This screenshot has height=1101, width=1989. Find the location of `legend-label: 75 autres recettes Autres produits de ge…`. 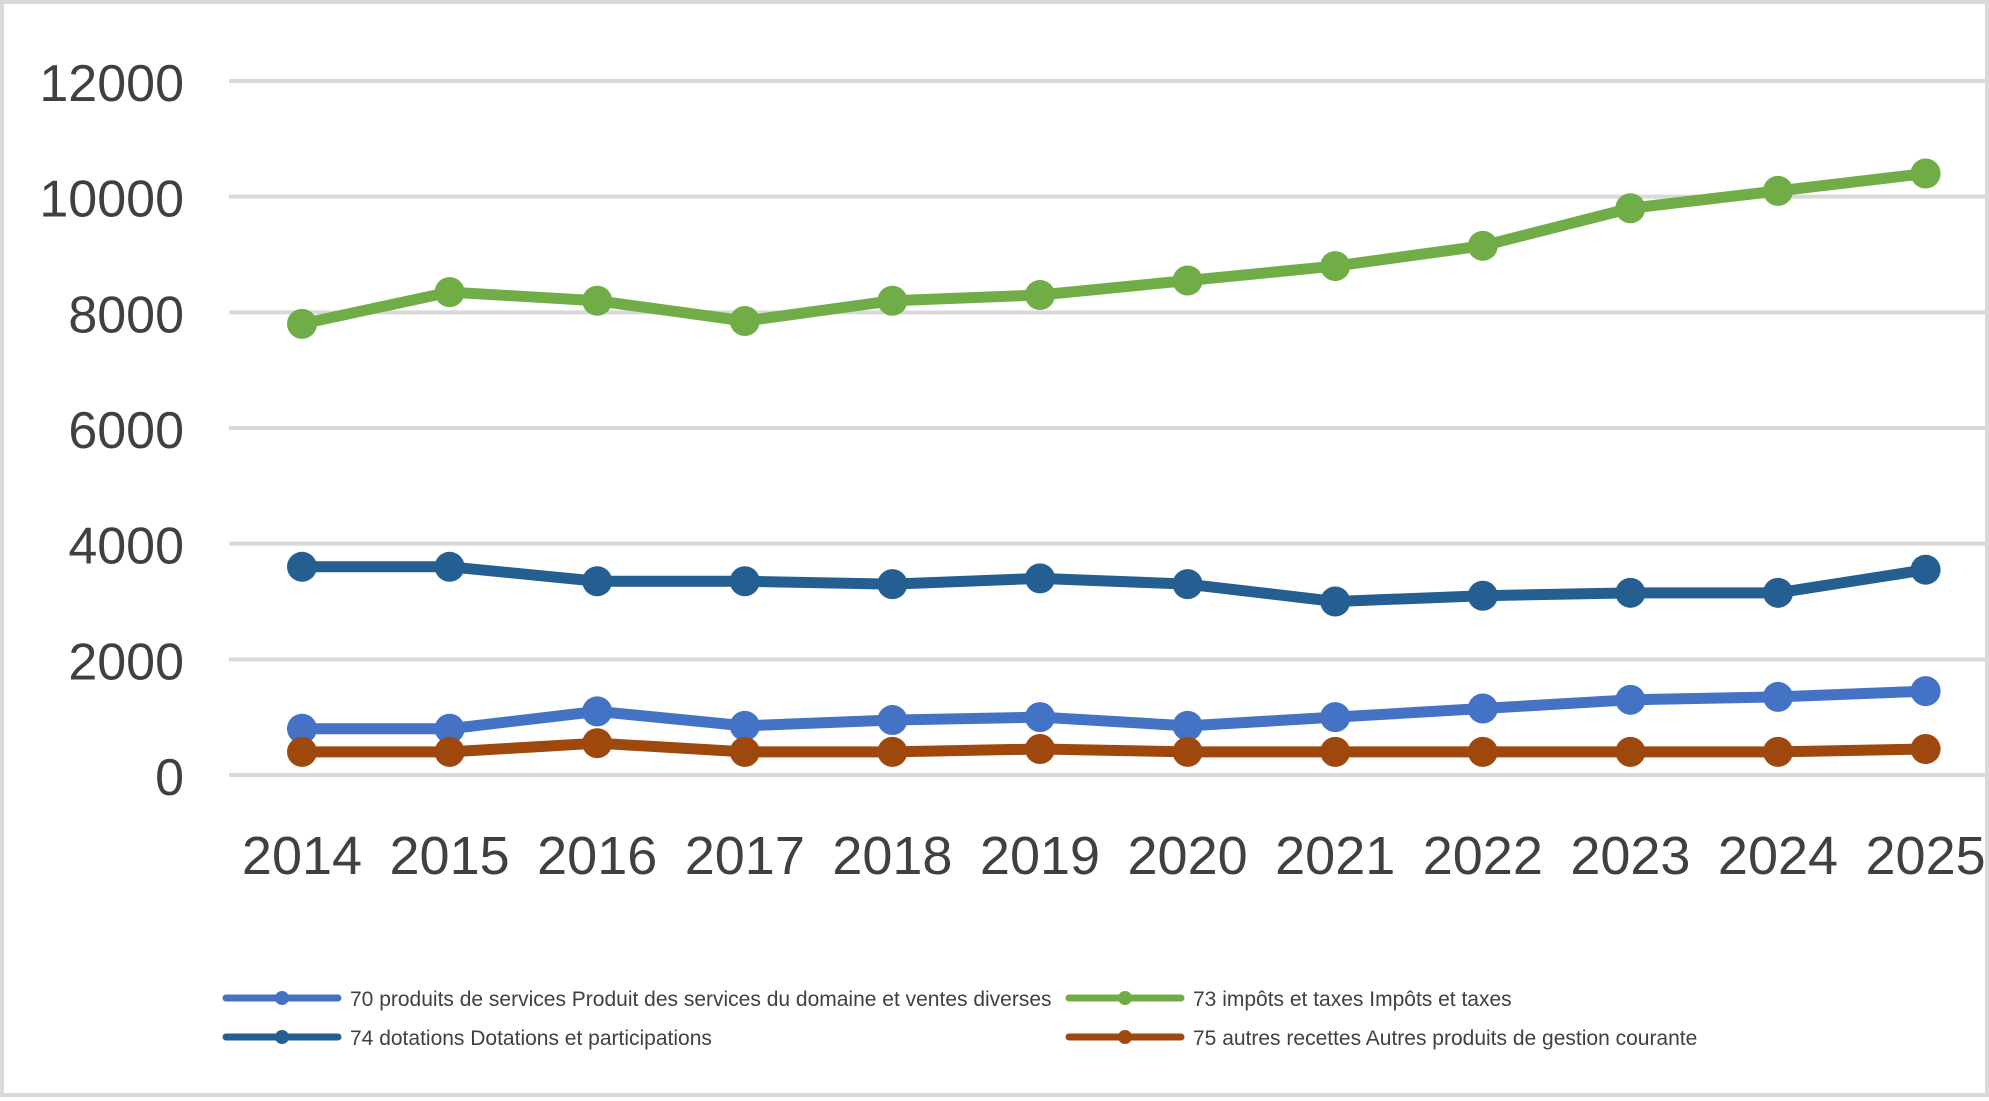

legend-label: 75 autres recettes Autres produits de ge… is located at coordinates (1445, 1038).